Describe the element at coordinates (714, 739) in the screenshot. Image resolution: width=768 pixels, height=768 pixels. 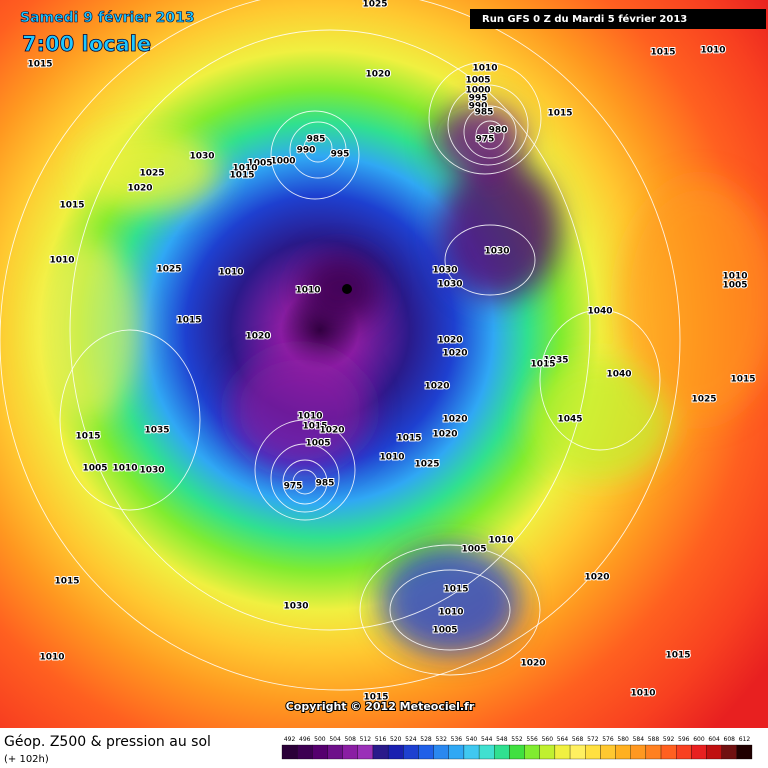
I see `colorbar-label: 604` at that location.